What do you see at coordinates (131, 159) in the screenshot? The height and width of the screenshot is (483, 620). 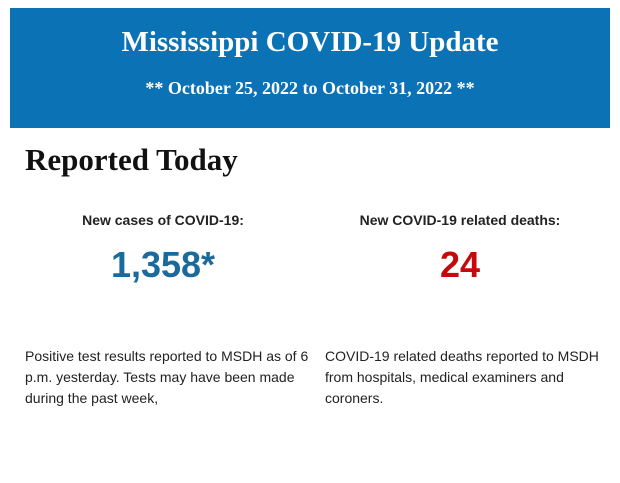 I see `section-heading: Reported Today` at bounding box center [131, 159].